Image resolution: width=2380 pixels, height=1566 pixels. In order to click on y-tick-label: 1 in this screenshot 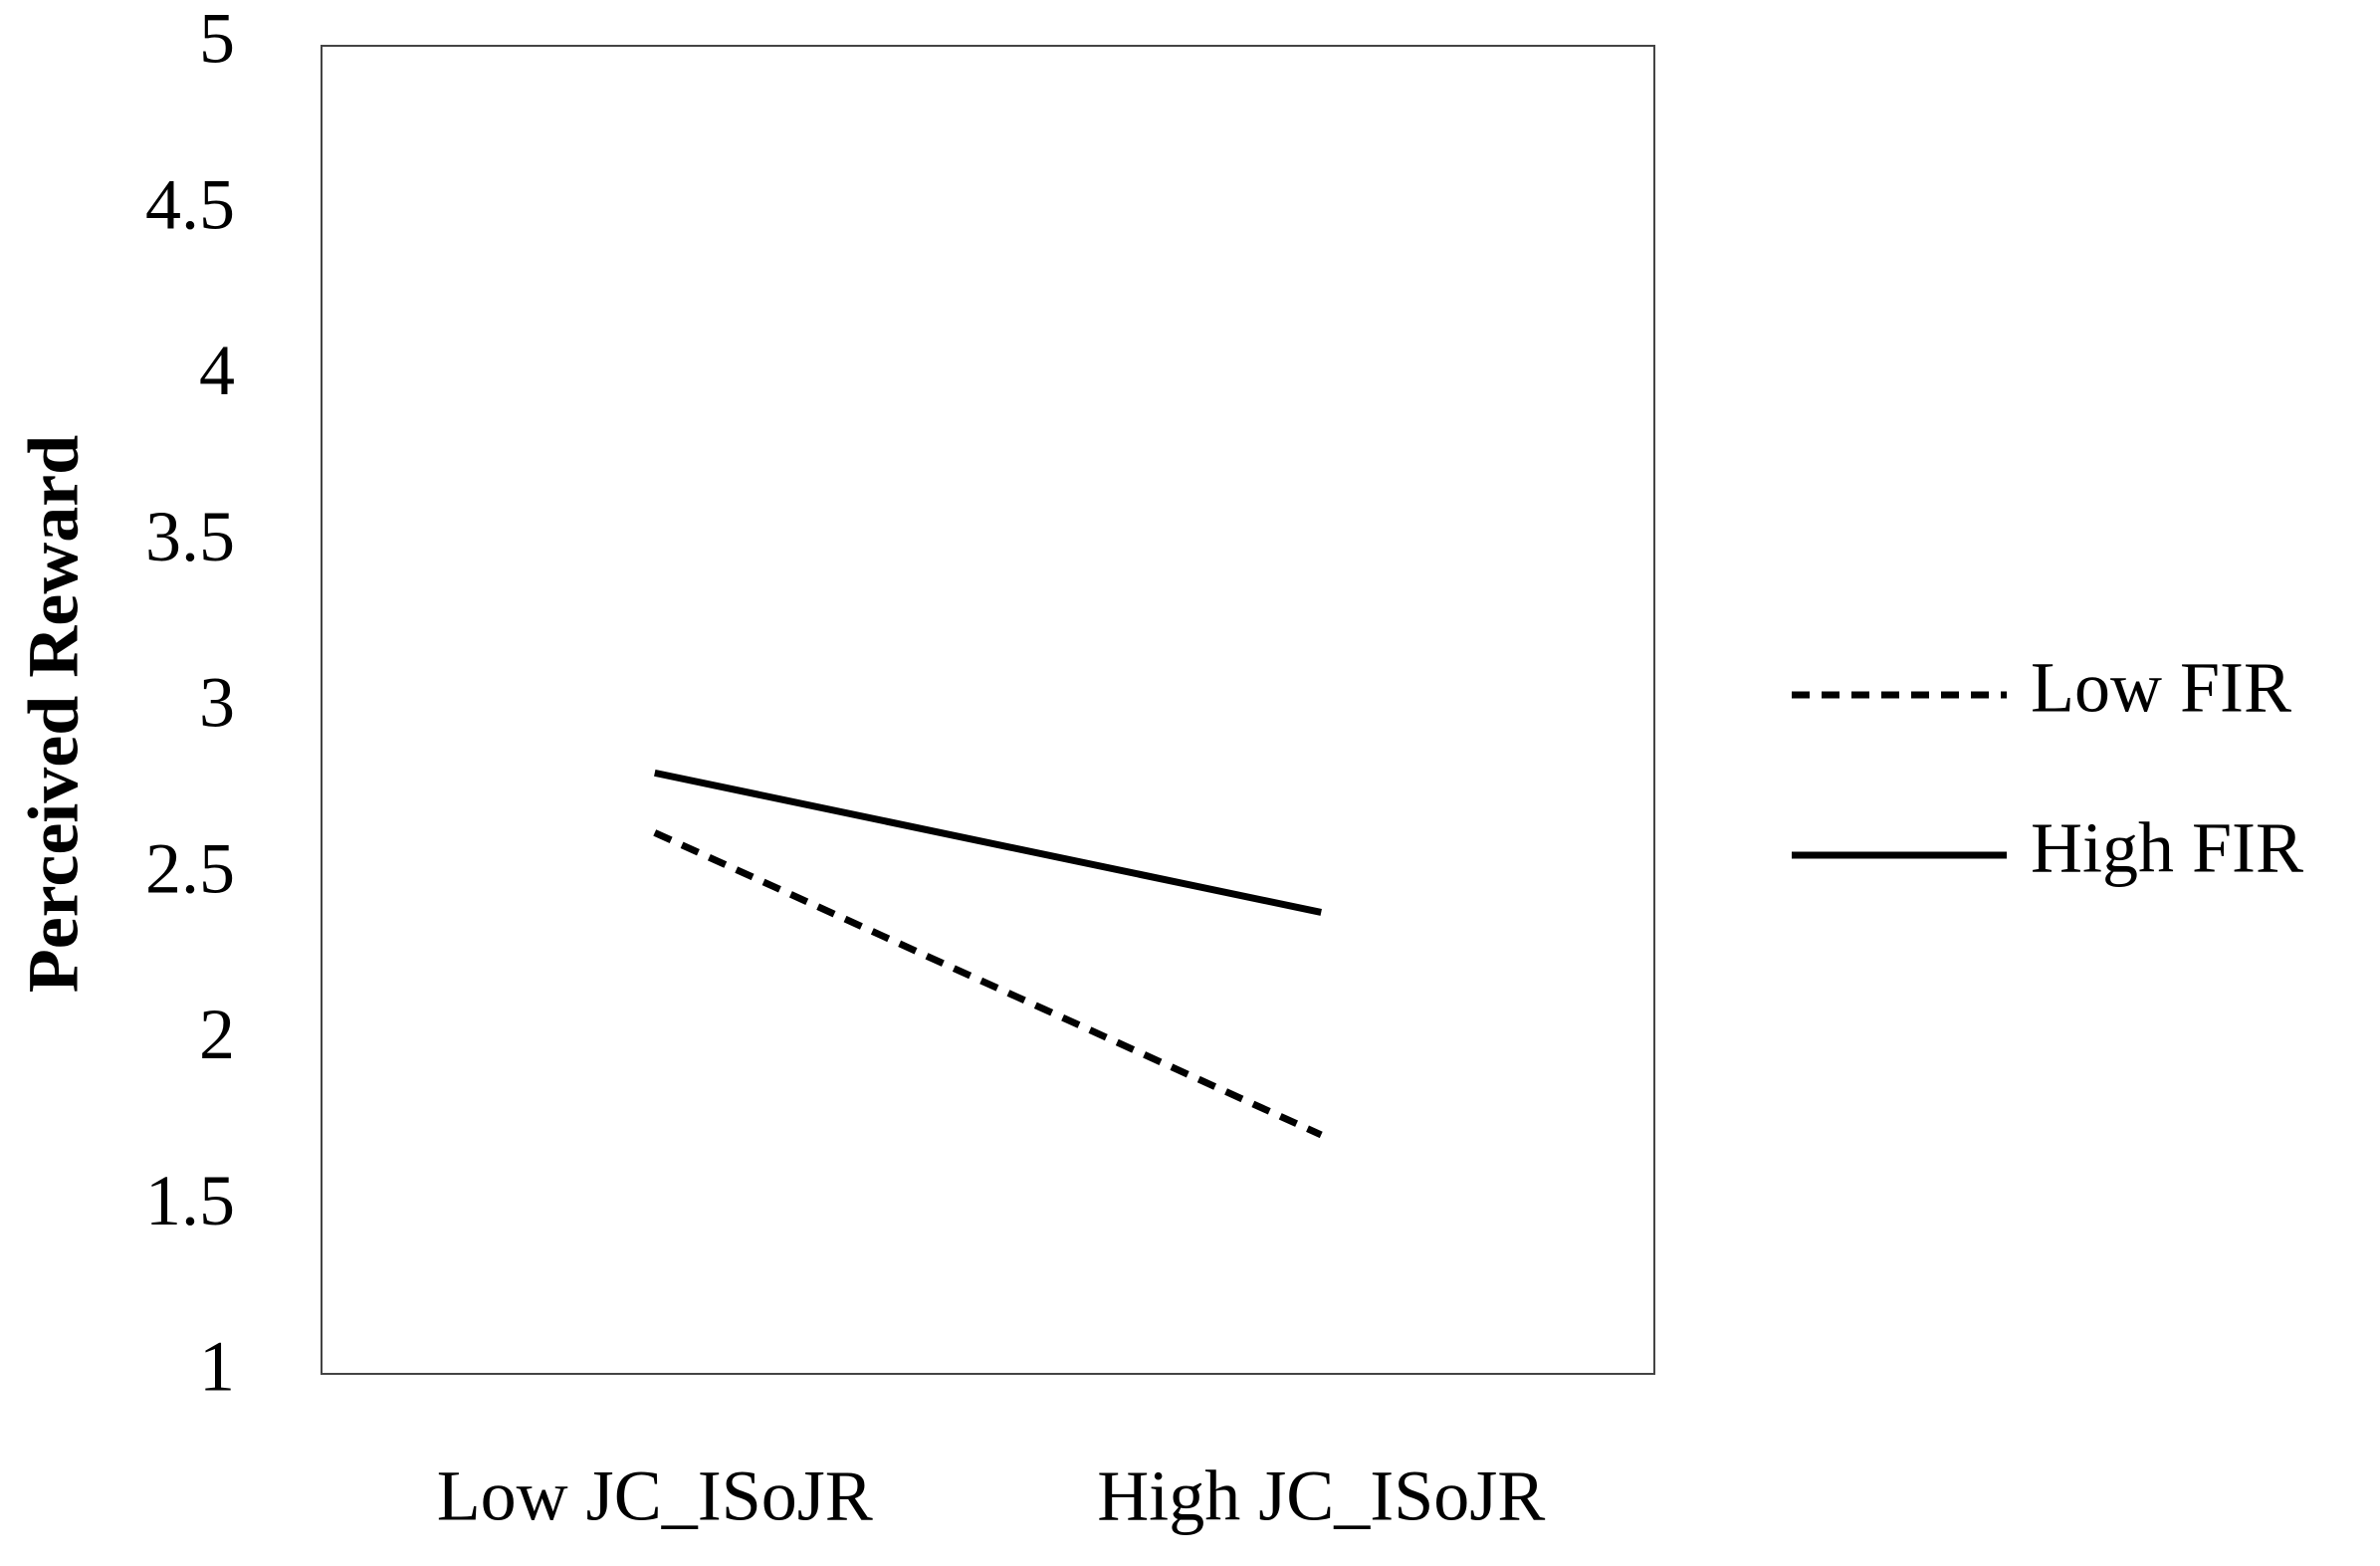, I will do `click(217, 1367)`.